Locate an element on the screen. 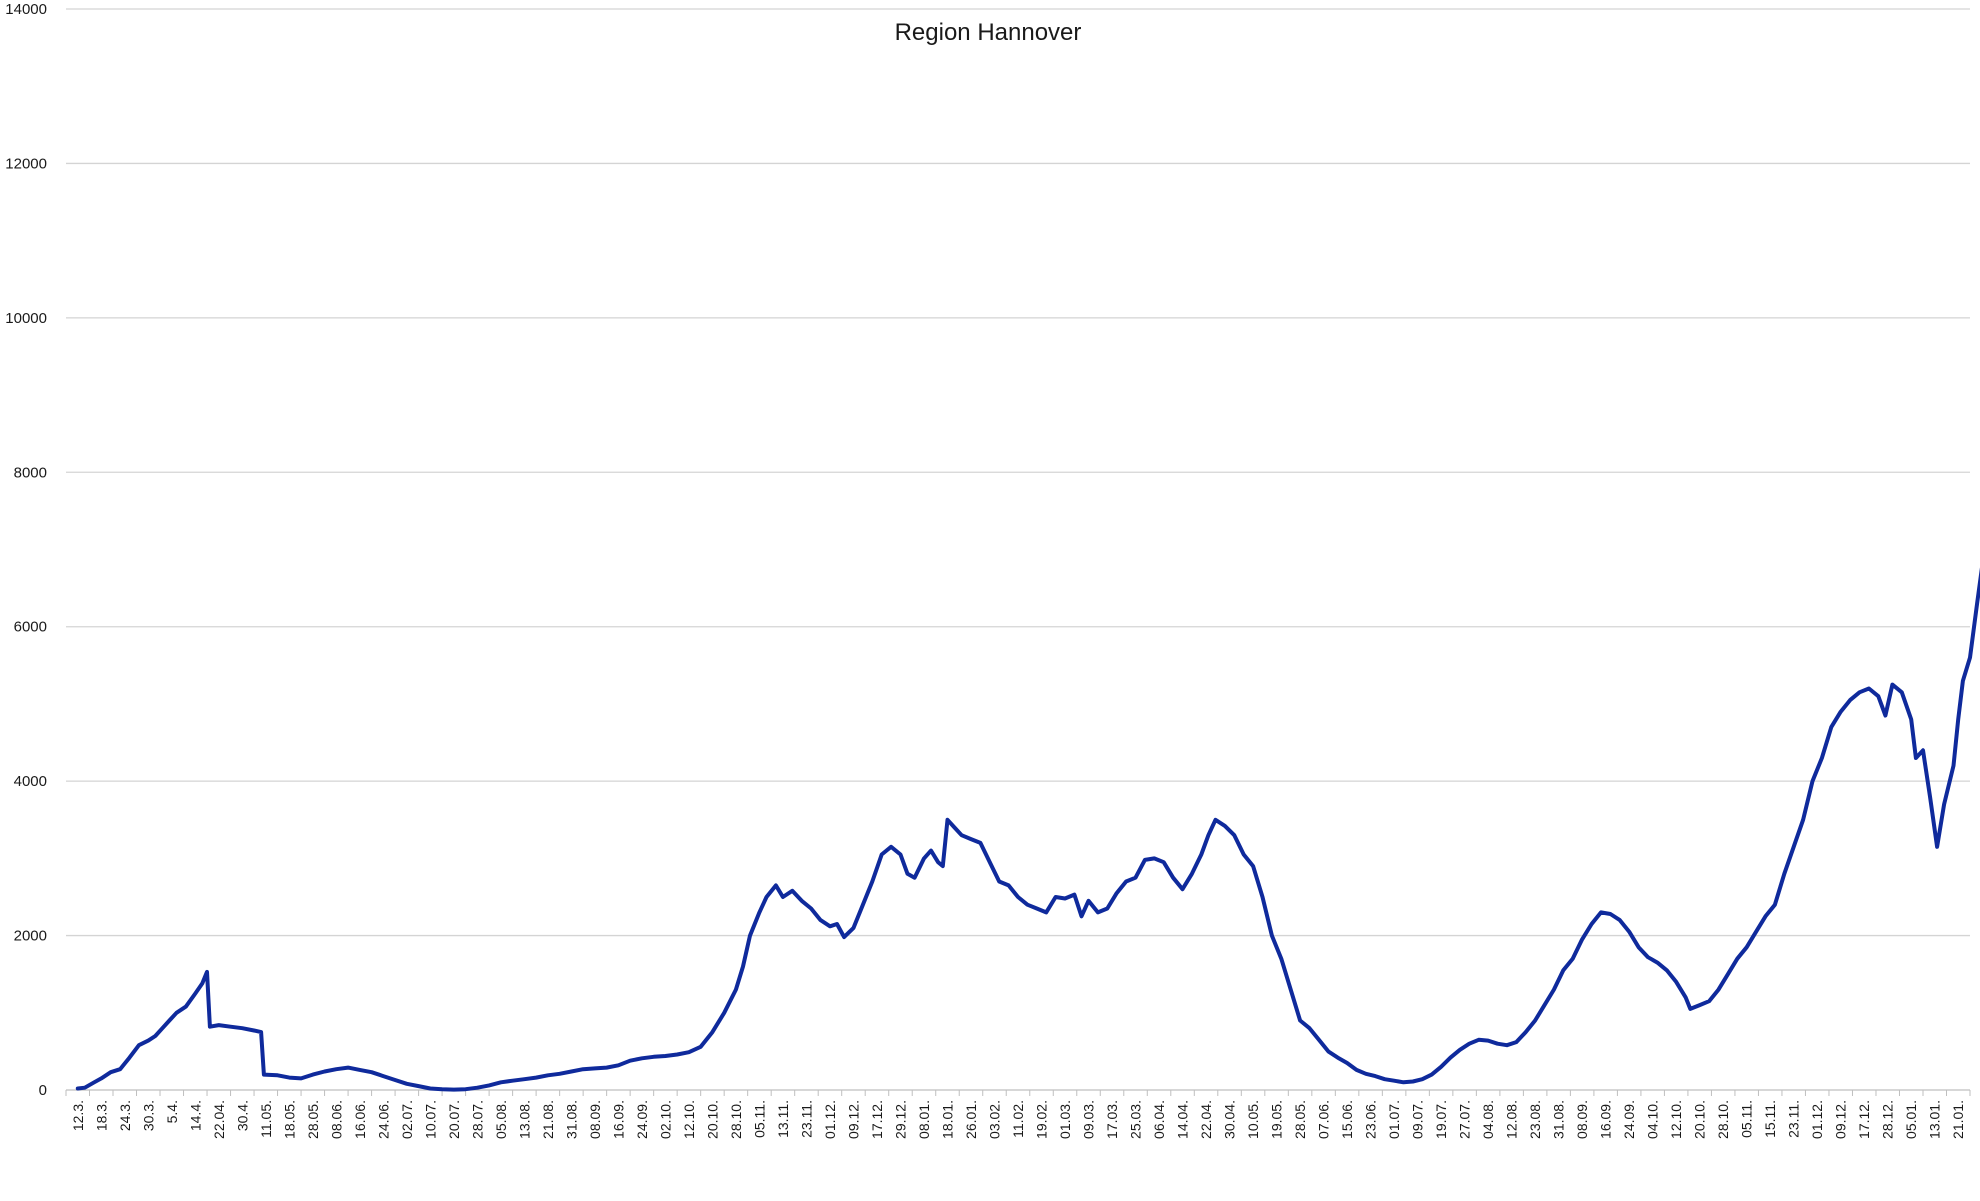 The width and height of the screenshot is (1980, 1201). y-tick-label: 14000 is located at coordinates (26, 9).